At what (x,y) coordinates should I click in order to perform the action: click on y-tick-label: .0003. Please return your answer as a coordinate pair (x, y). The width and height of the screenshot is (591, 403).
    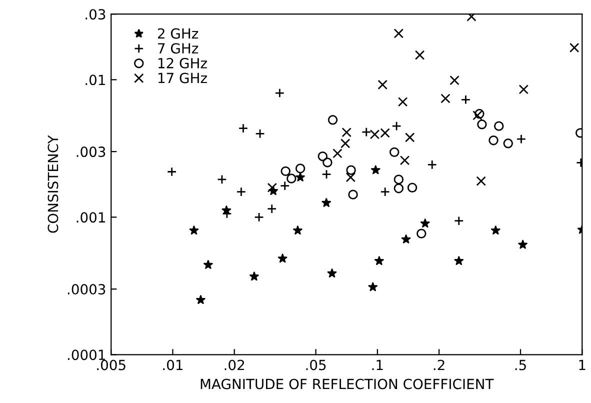
    Looking at the image, I should click on (87, 289).